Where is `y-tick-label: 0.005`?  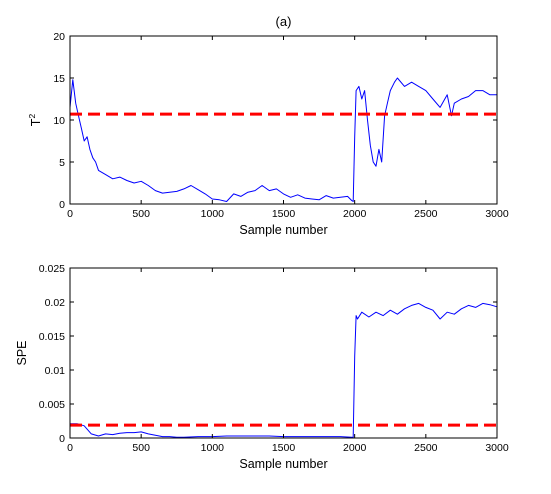
y-tick-label: 0.005 is located at coordinates (52, 405).